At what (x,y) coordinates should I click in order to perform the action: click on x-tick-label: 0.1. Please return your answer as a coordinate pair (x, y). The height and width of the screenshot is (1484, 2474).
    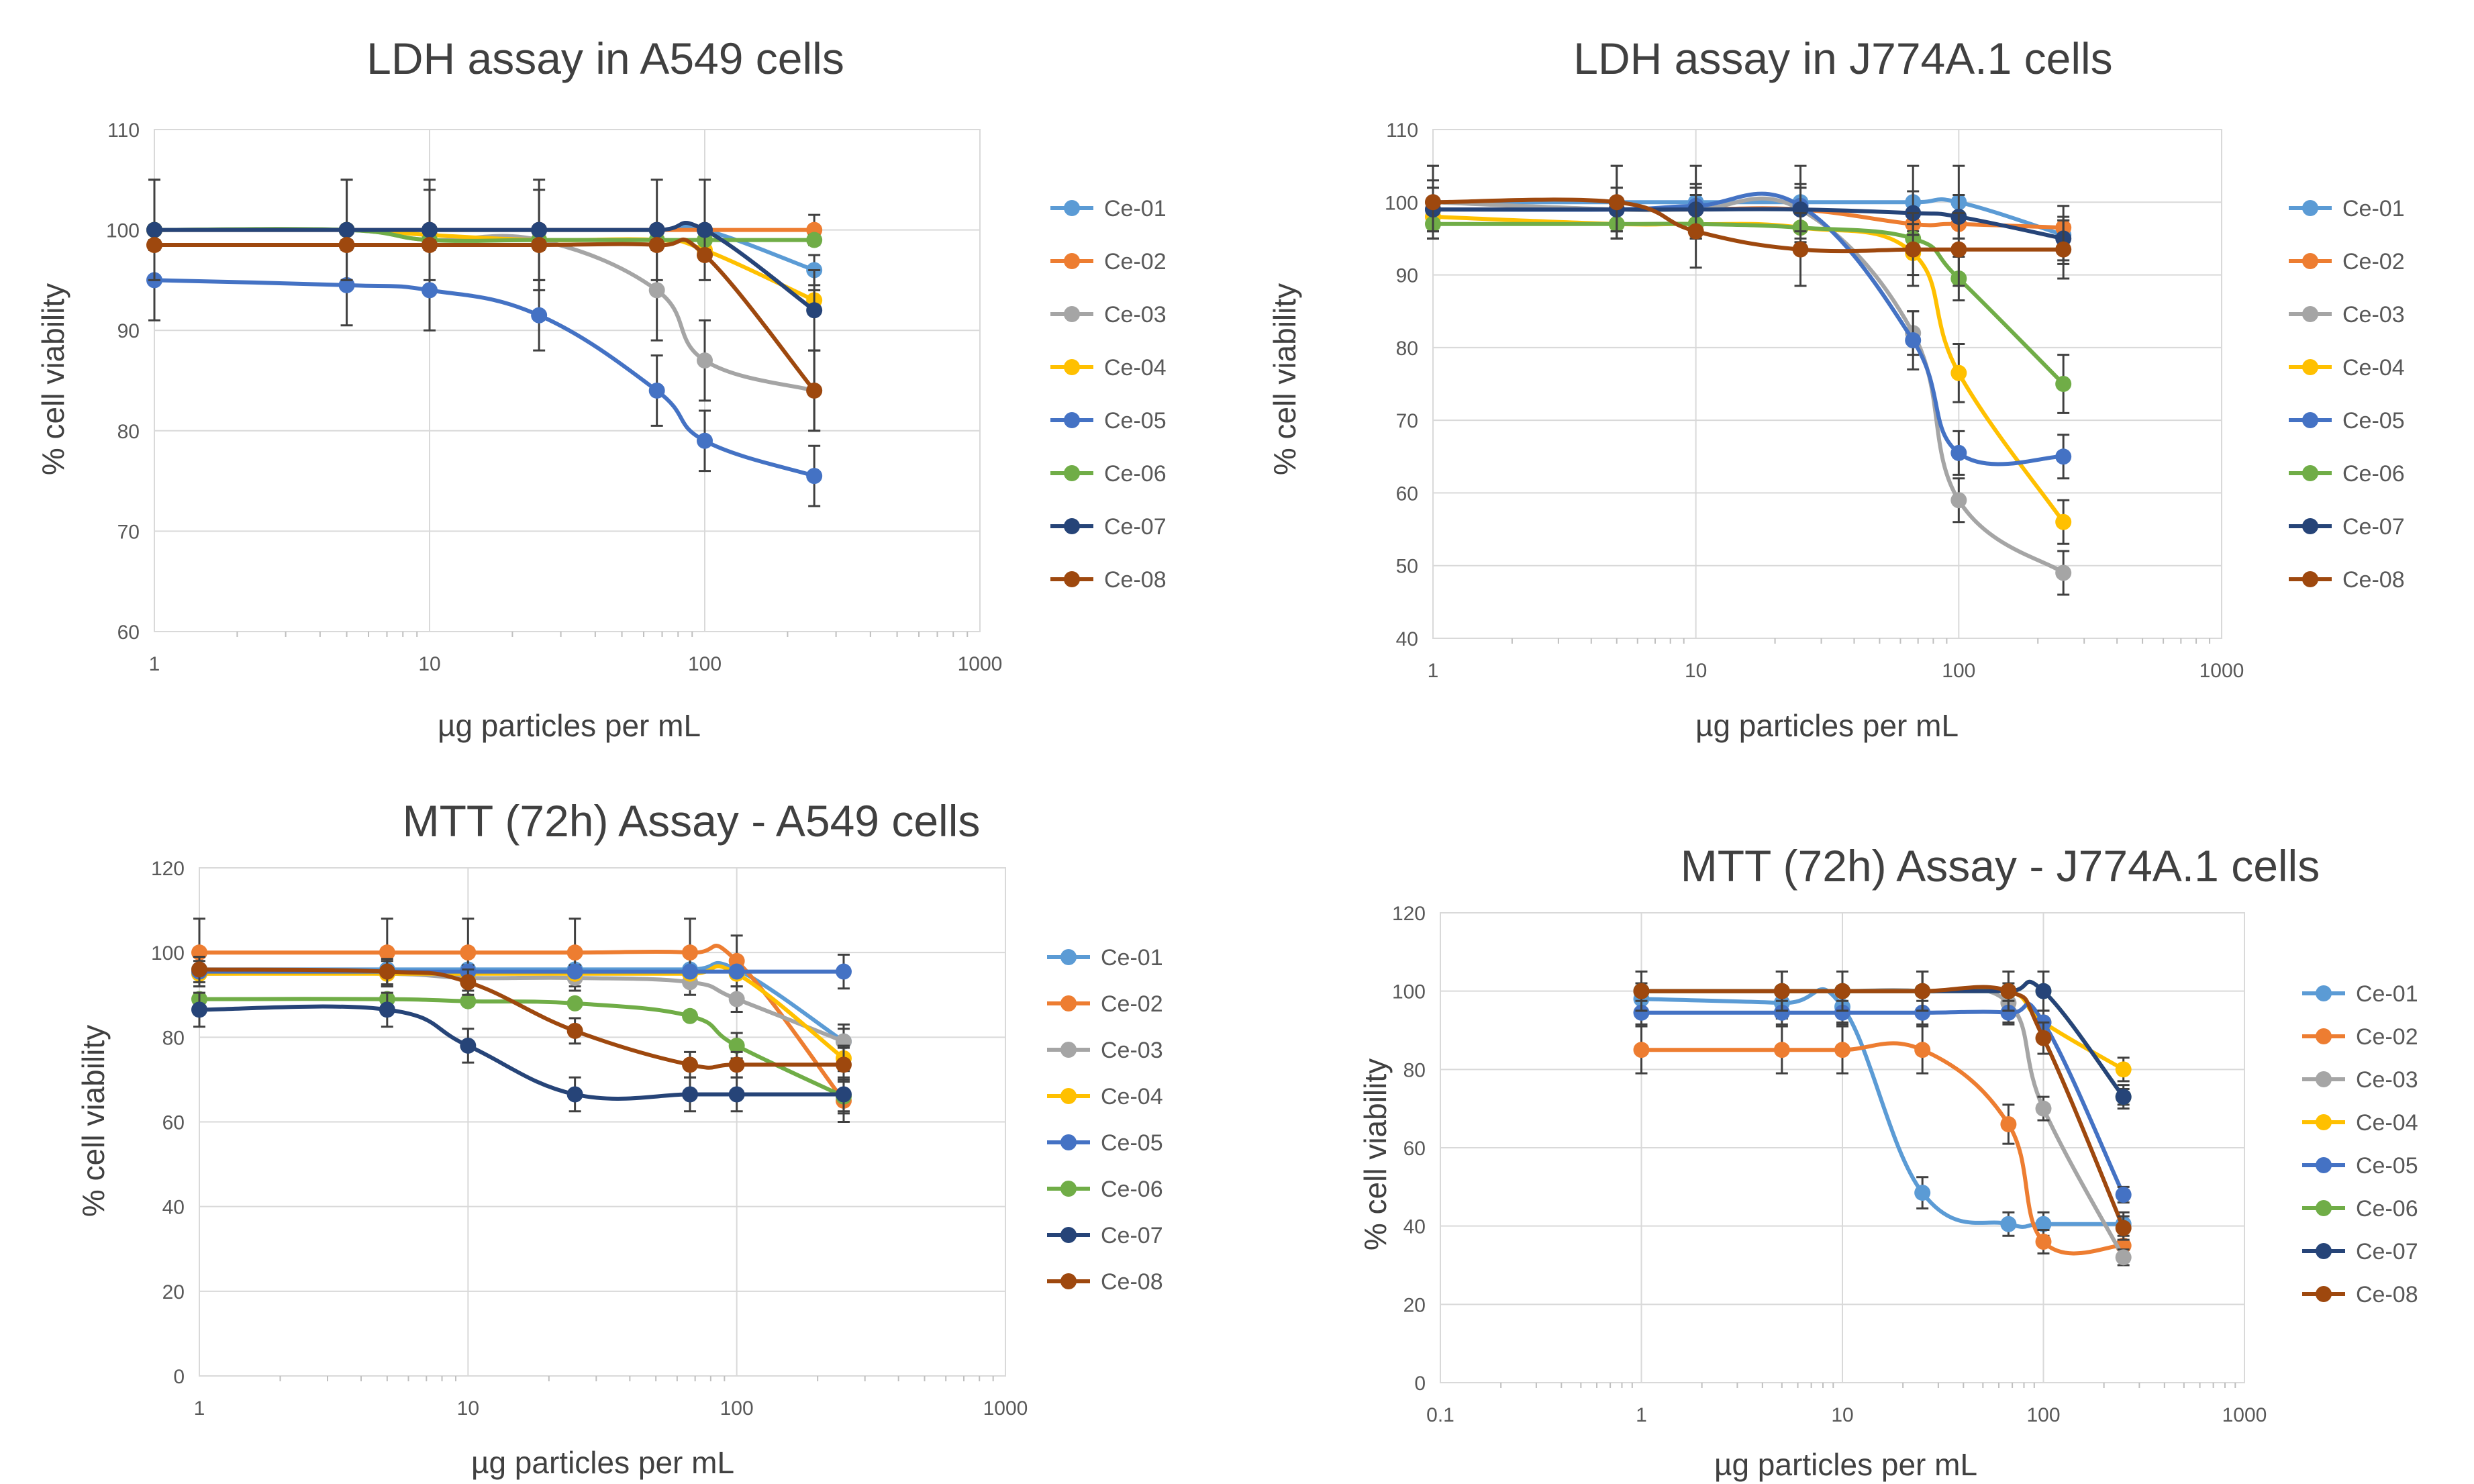
    Looking at the image, I should click on (1440, 1415).